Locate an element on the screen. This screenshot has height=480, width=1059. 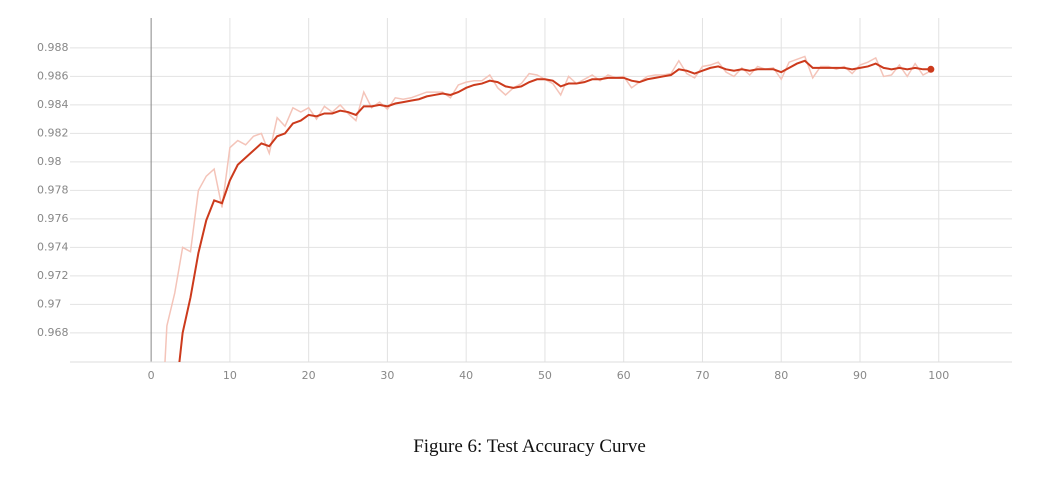
x-tick-label: 30 is located at coordinates (387, 375).